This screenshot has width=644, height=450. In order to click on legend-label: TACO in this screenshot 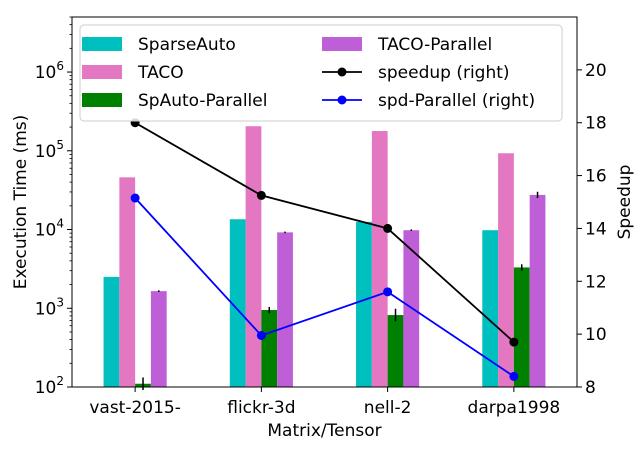, I will do `click(160, 73)`.